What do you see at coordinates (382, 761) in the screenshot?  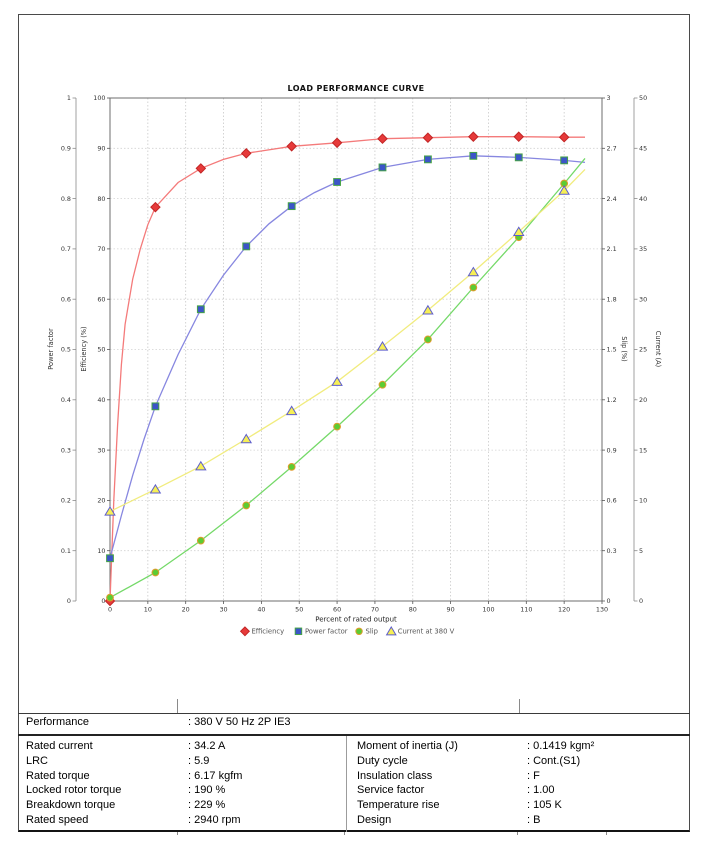 I see `spec-label: Duty cycle` at bounding box center [382, 761].